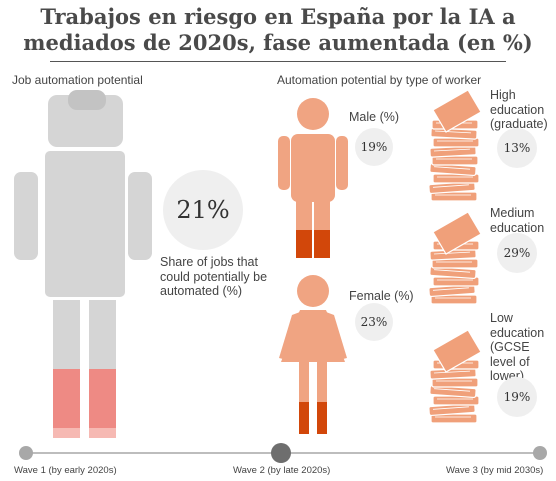 The image size is (556, 481). What do you see at coordinates (278, 16) in the screenshot?
I see `title-line-1: Trabajos en riesgo en España por la IA a` at bounding box center [278, 16].